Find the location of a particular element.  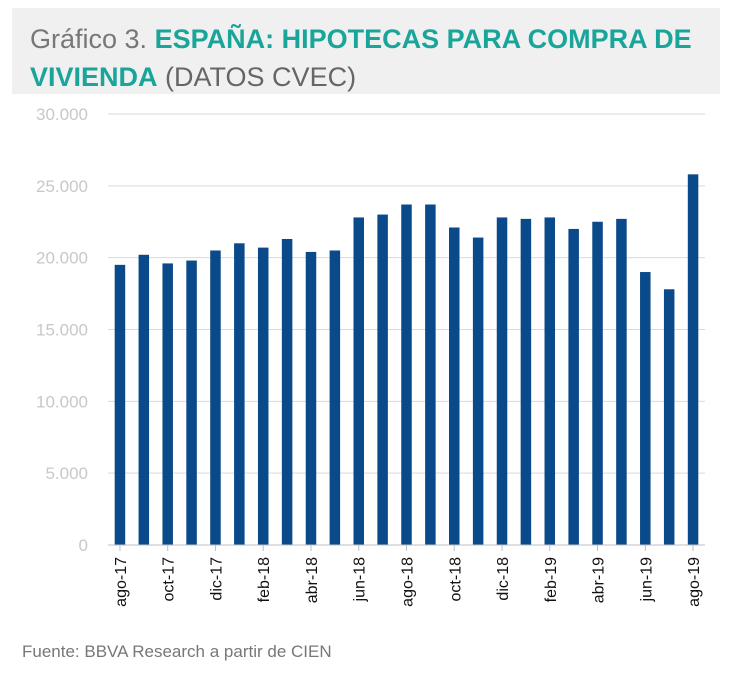

y-tick-label: 5.000 is located at coordinates (66, 473).